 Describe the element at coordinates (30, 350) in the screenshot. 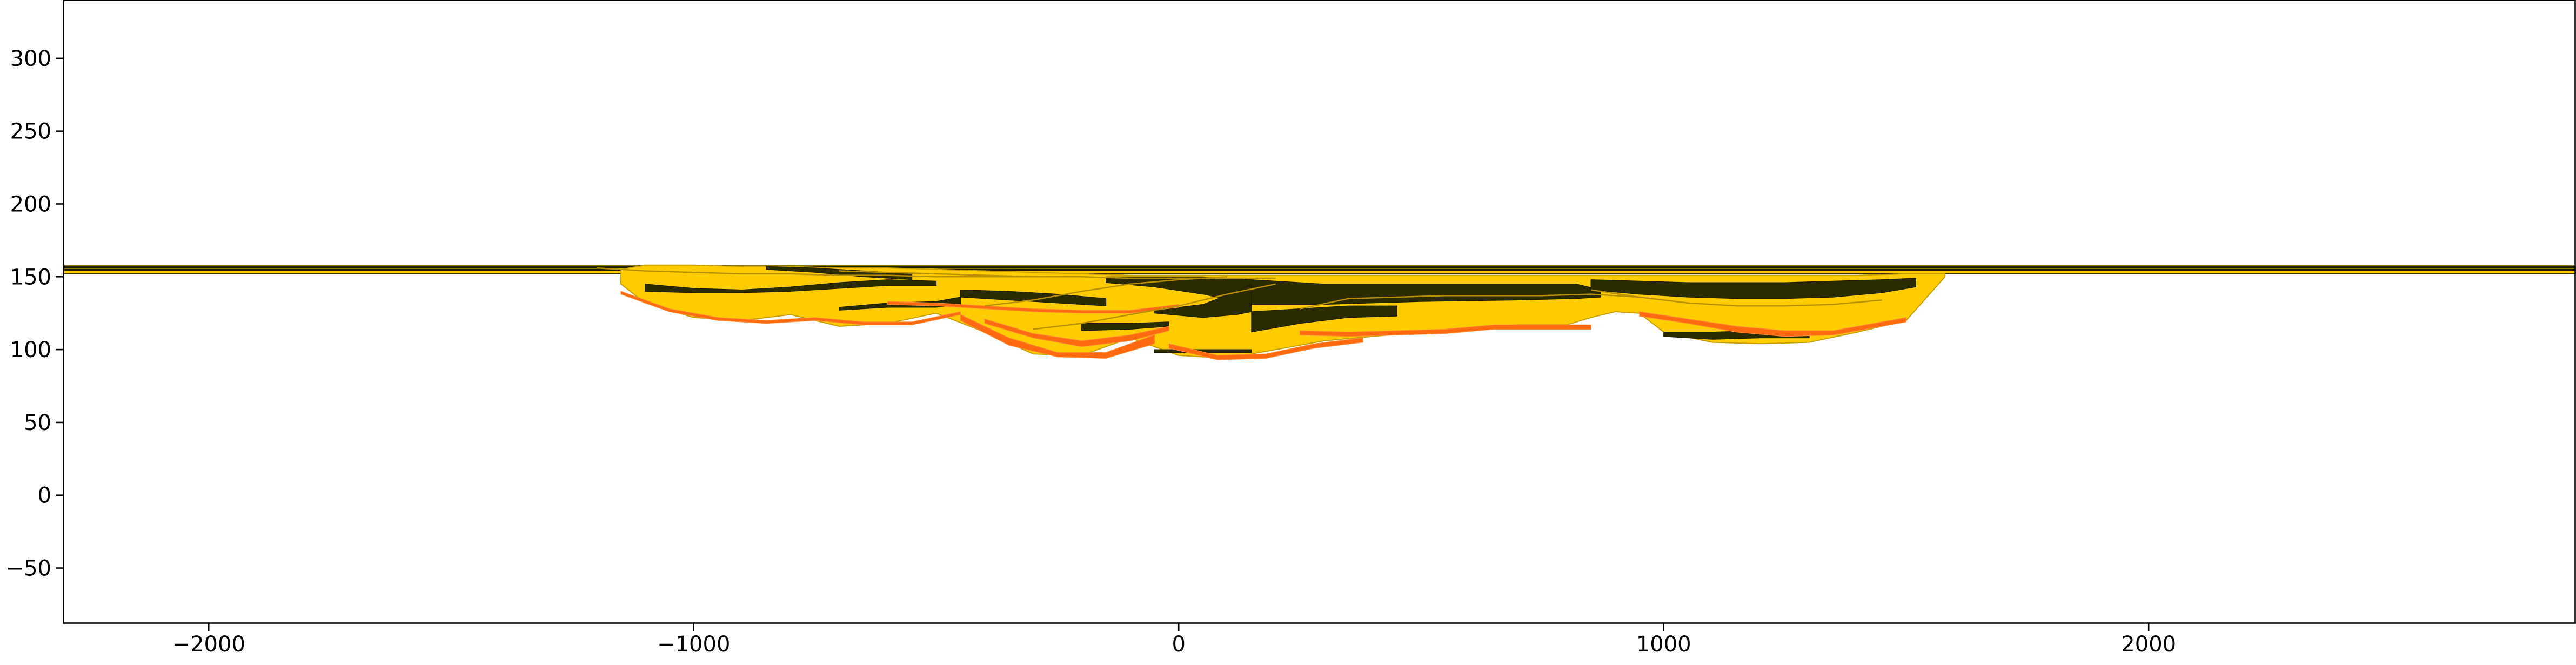

I see `y-tick-label: 100` at that location.